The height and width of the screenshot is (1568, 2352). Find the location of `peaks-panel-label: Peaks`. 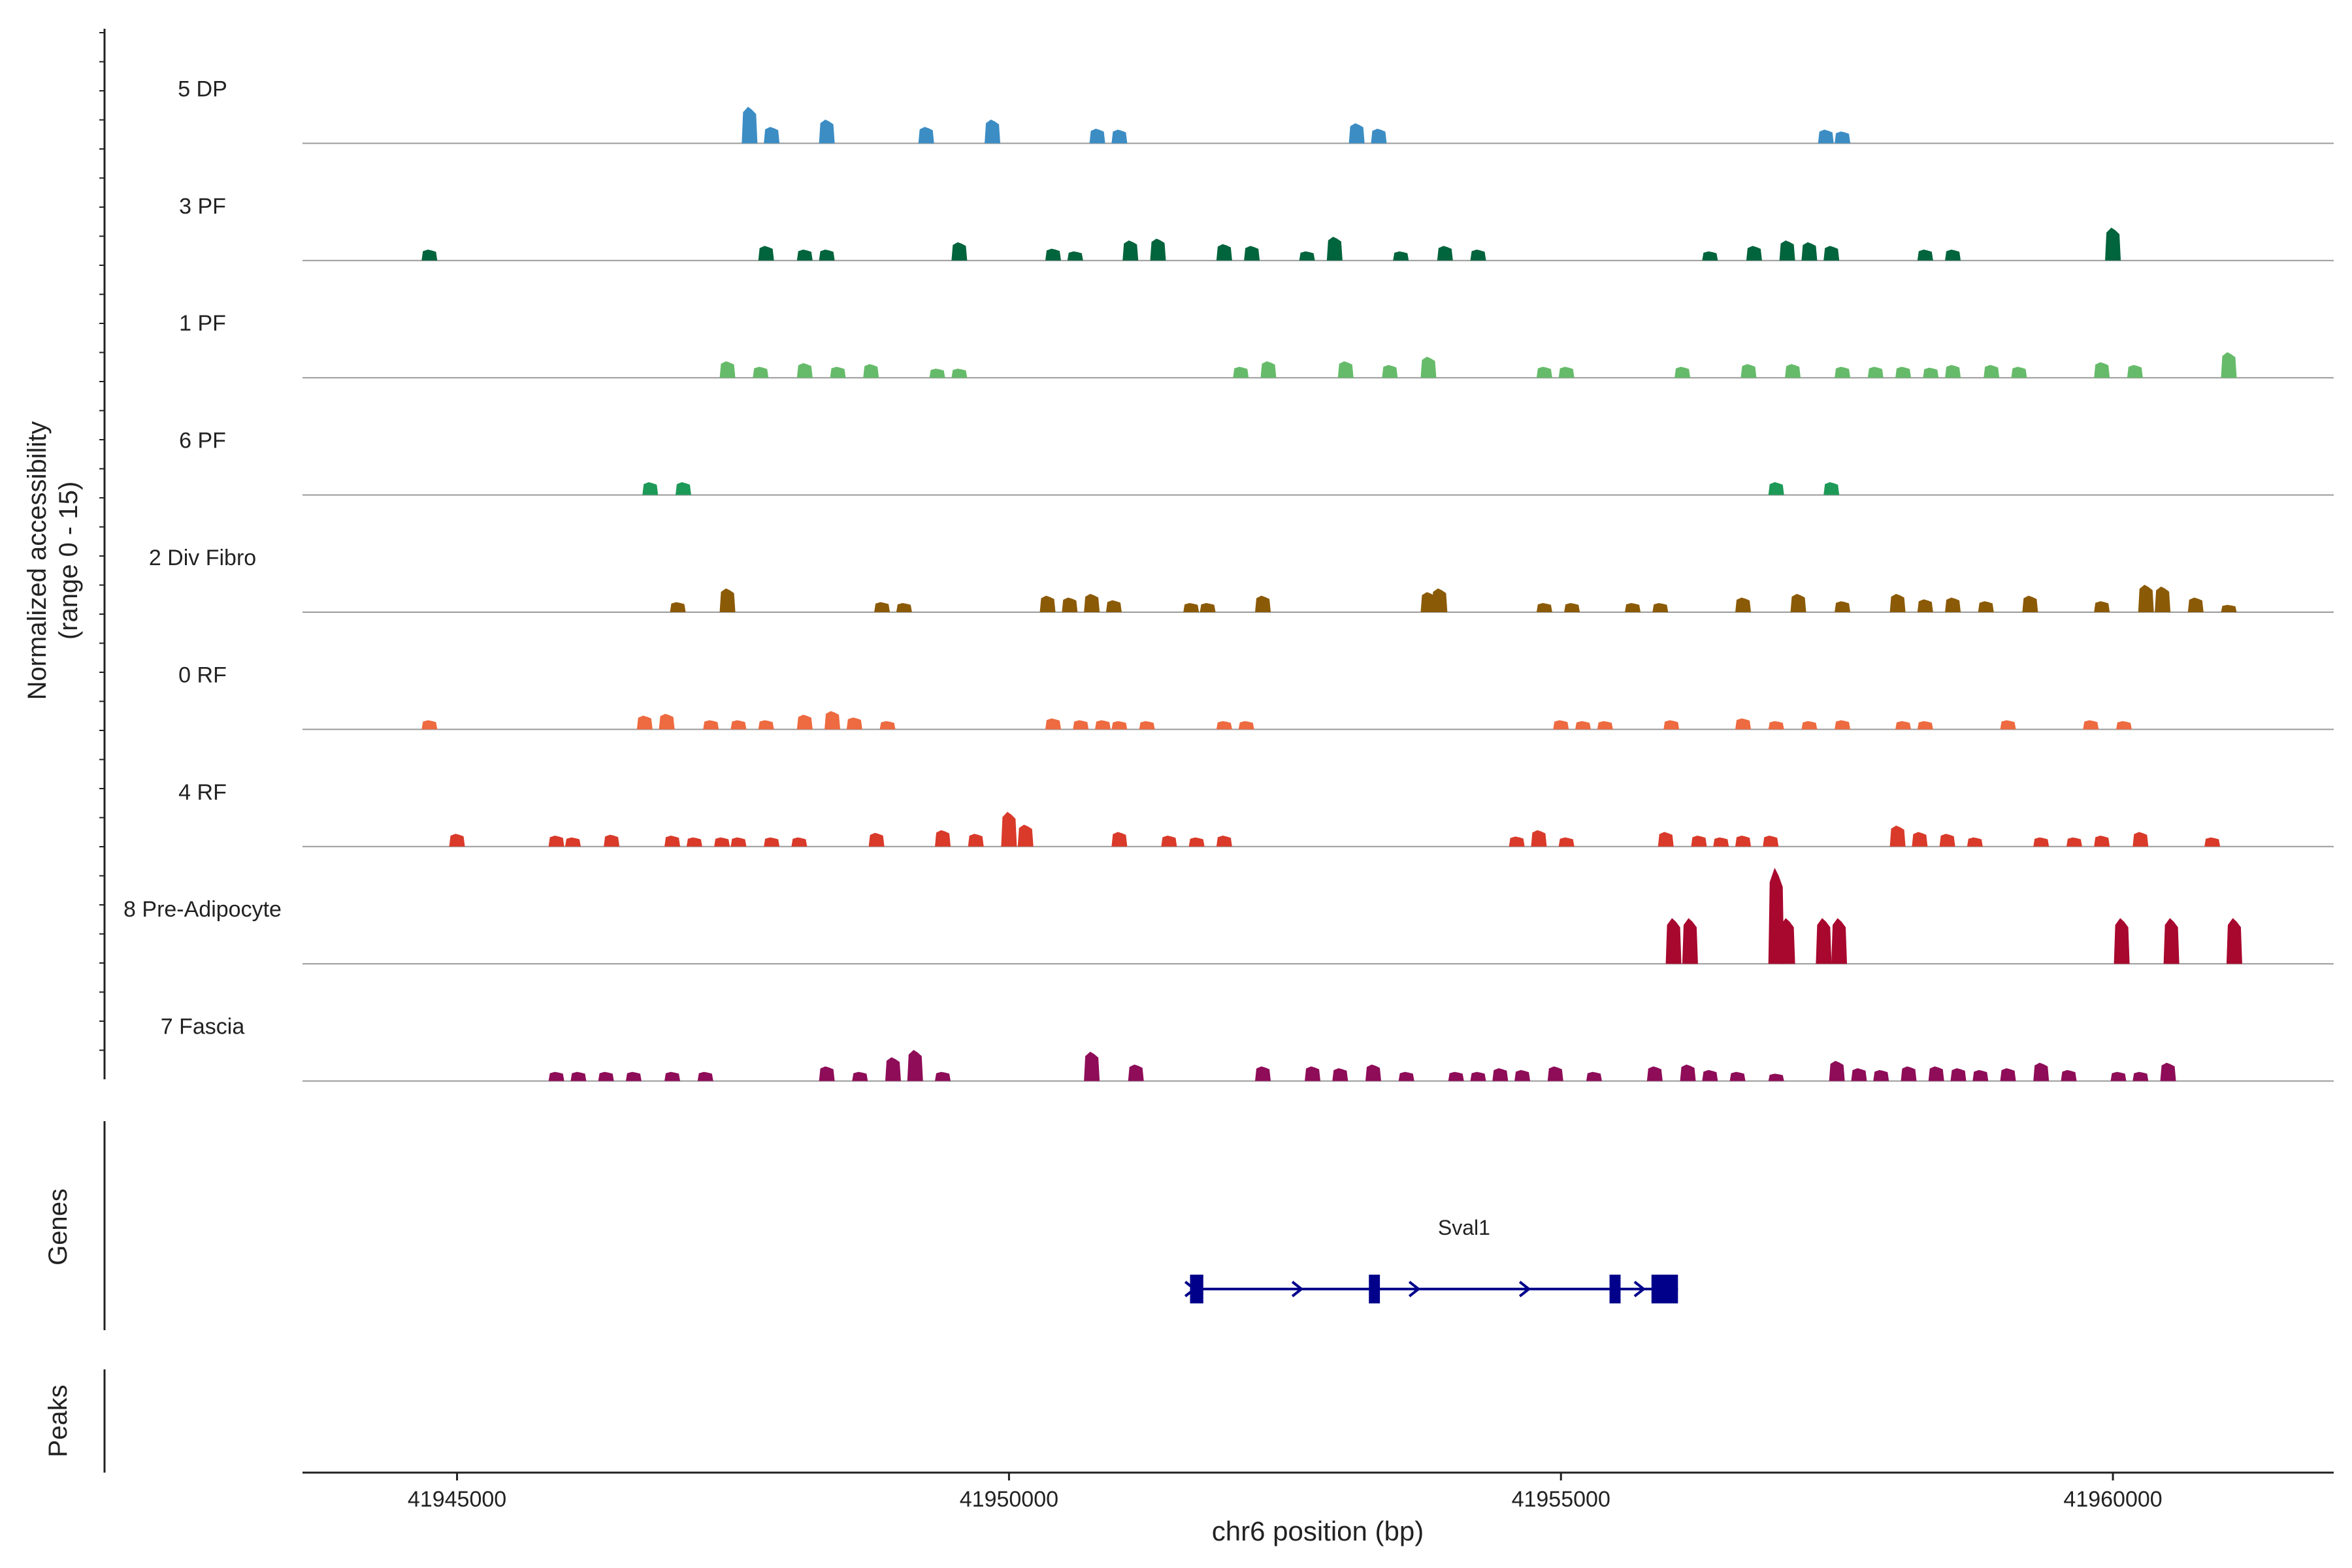

peaks-panel-label: Peaks is located at coordinates (58, 1420).